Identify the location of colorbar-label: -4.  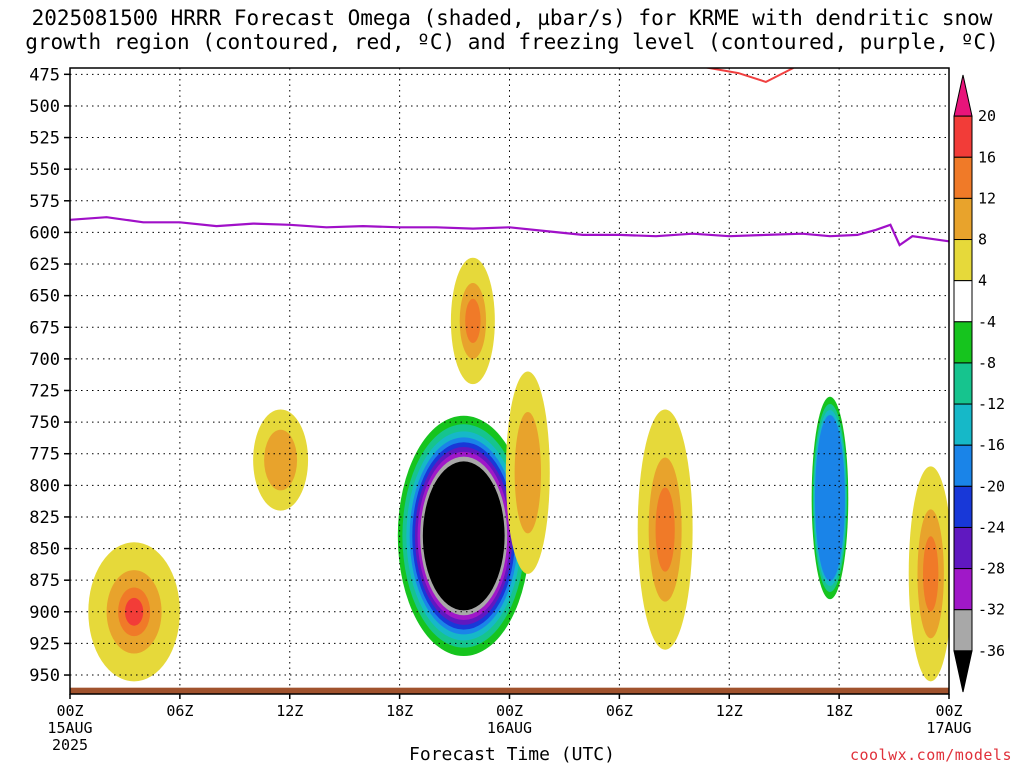
(987, 322).